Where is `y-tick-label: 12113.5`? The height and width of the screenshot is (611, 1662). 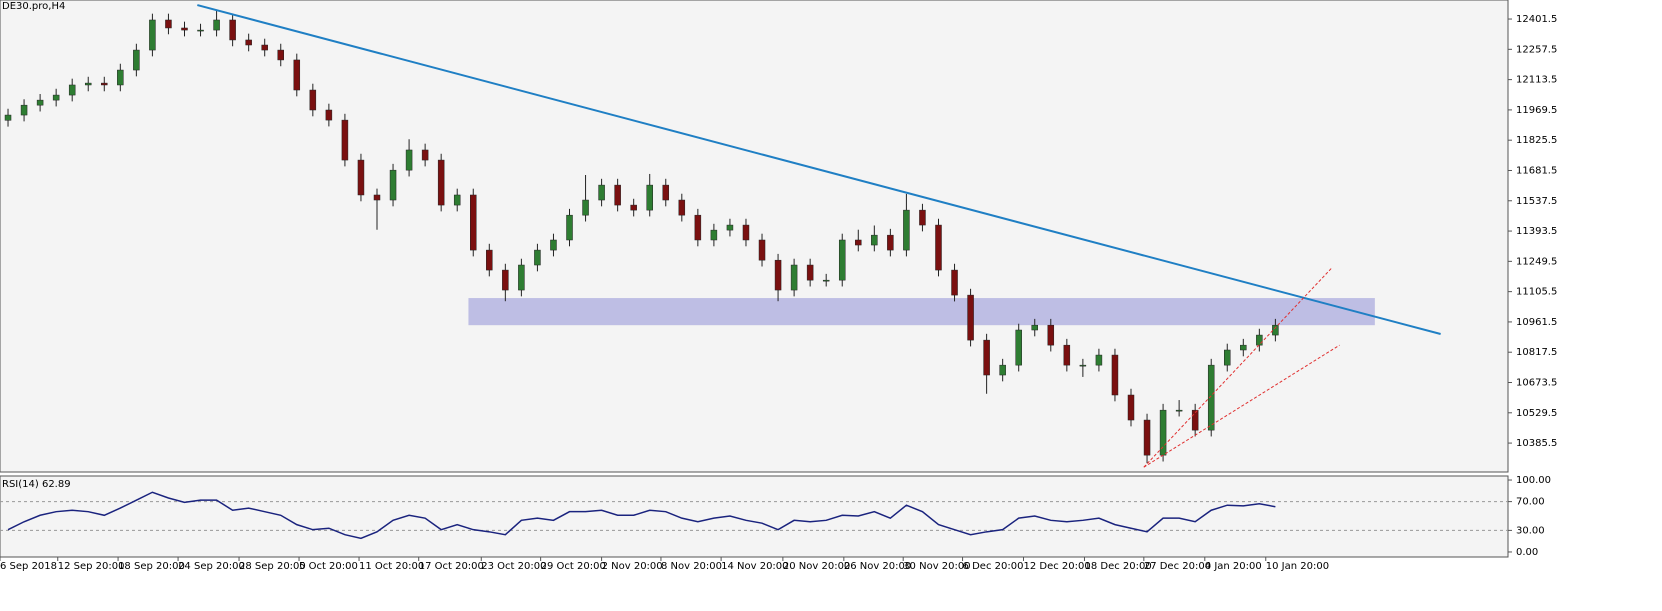 y-tick-label: 12113.5 is located at coordinates (1536, 80).